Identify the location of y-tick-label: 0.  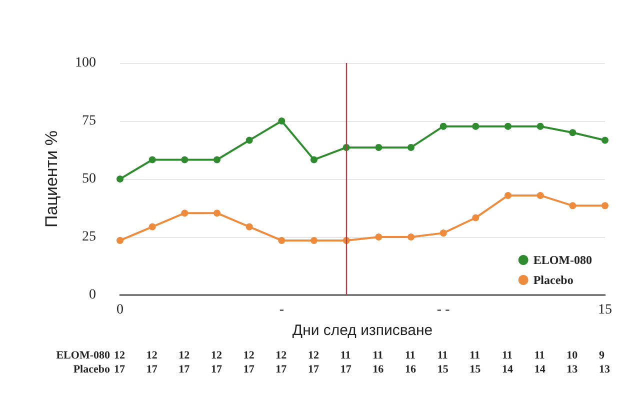
(92, 295).